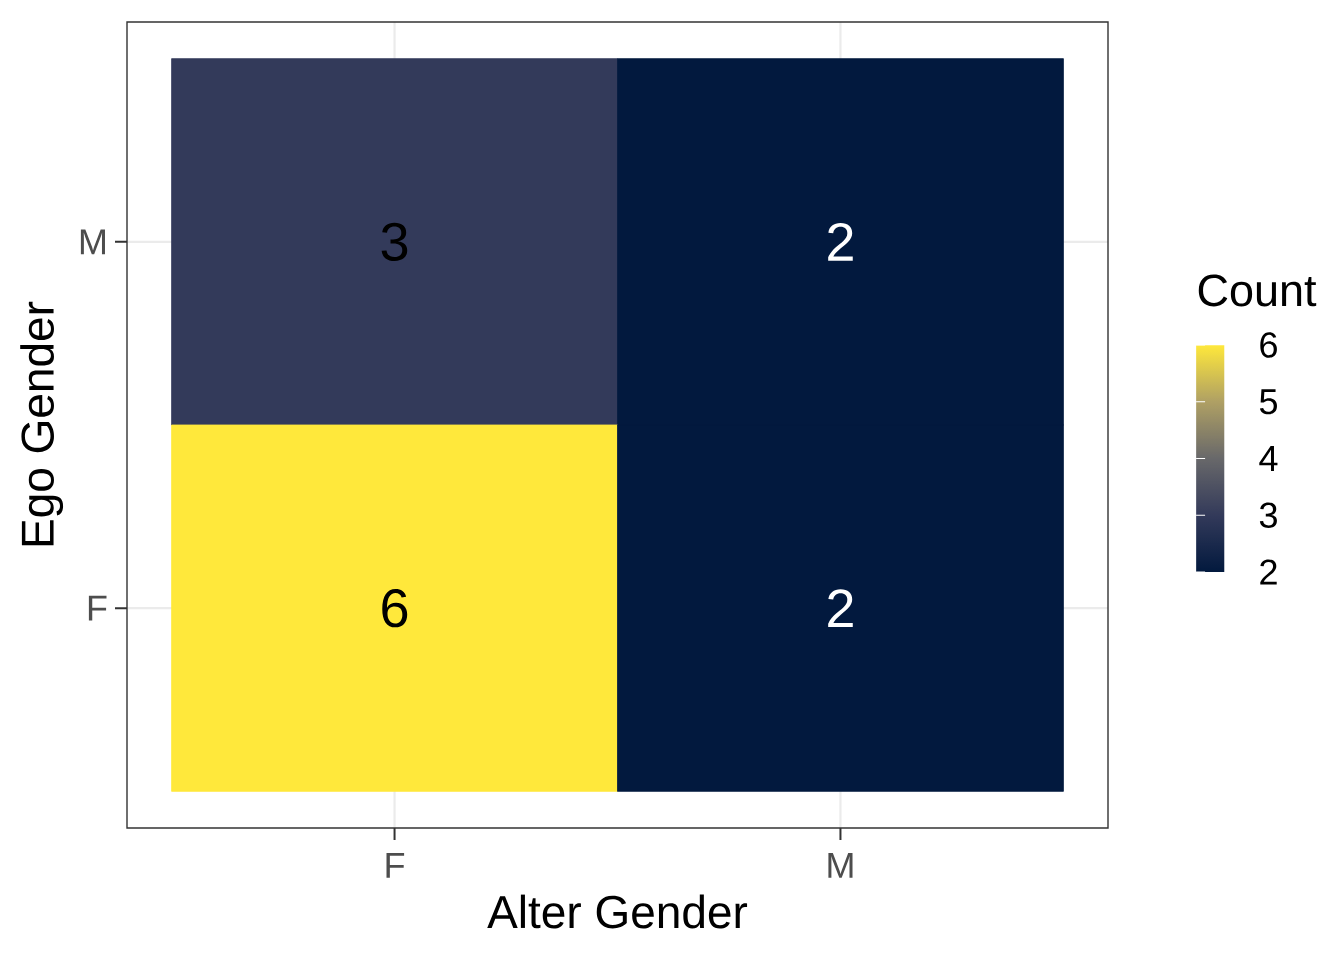 The height and width of the screenshot is (960, 1344). I want to click on color-bar-label: 4, so click(1268, 458).